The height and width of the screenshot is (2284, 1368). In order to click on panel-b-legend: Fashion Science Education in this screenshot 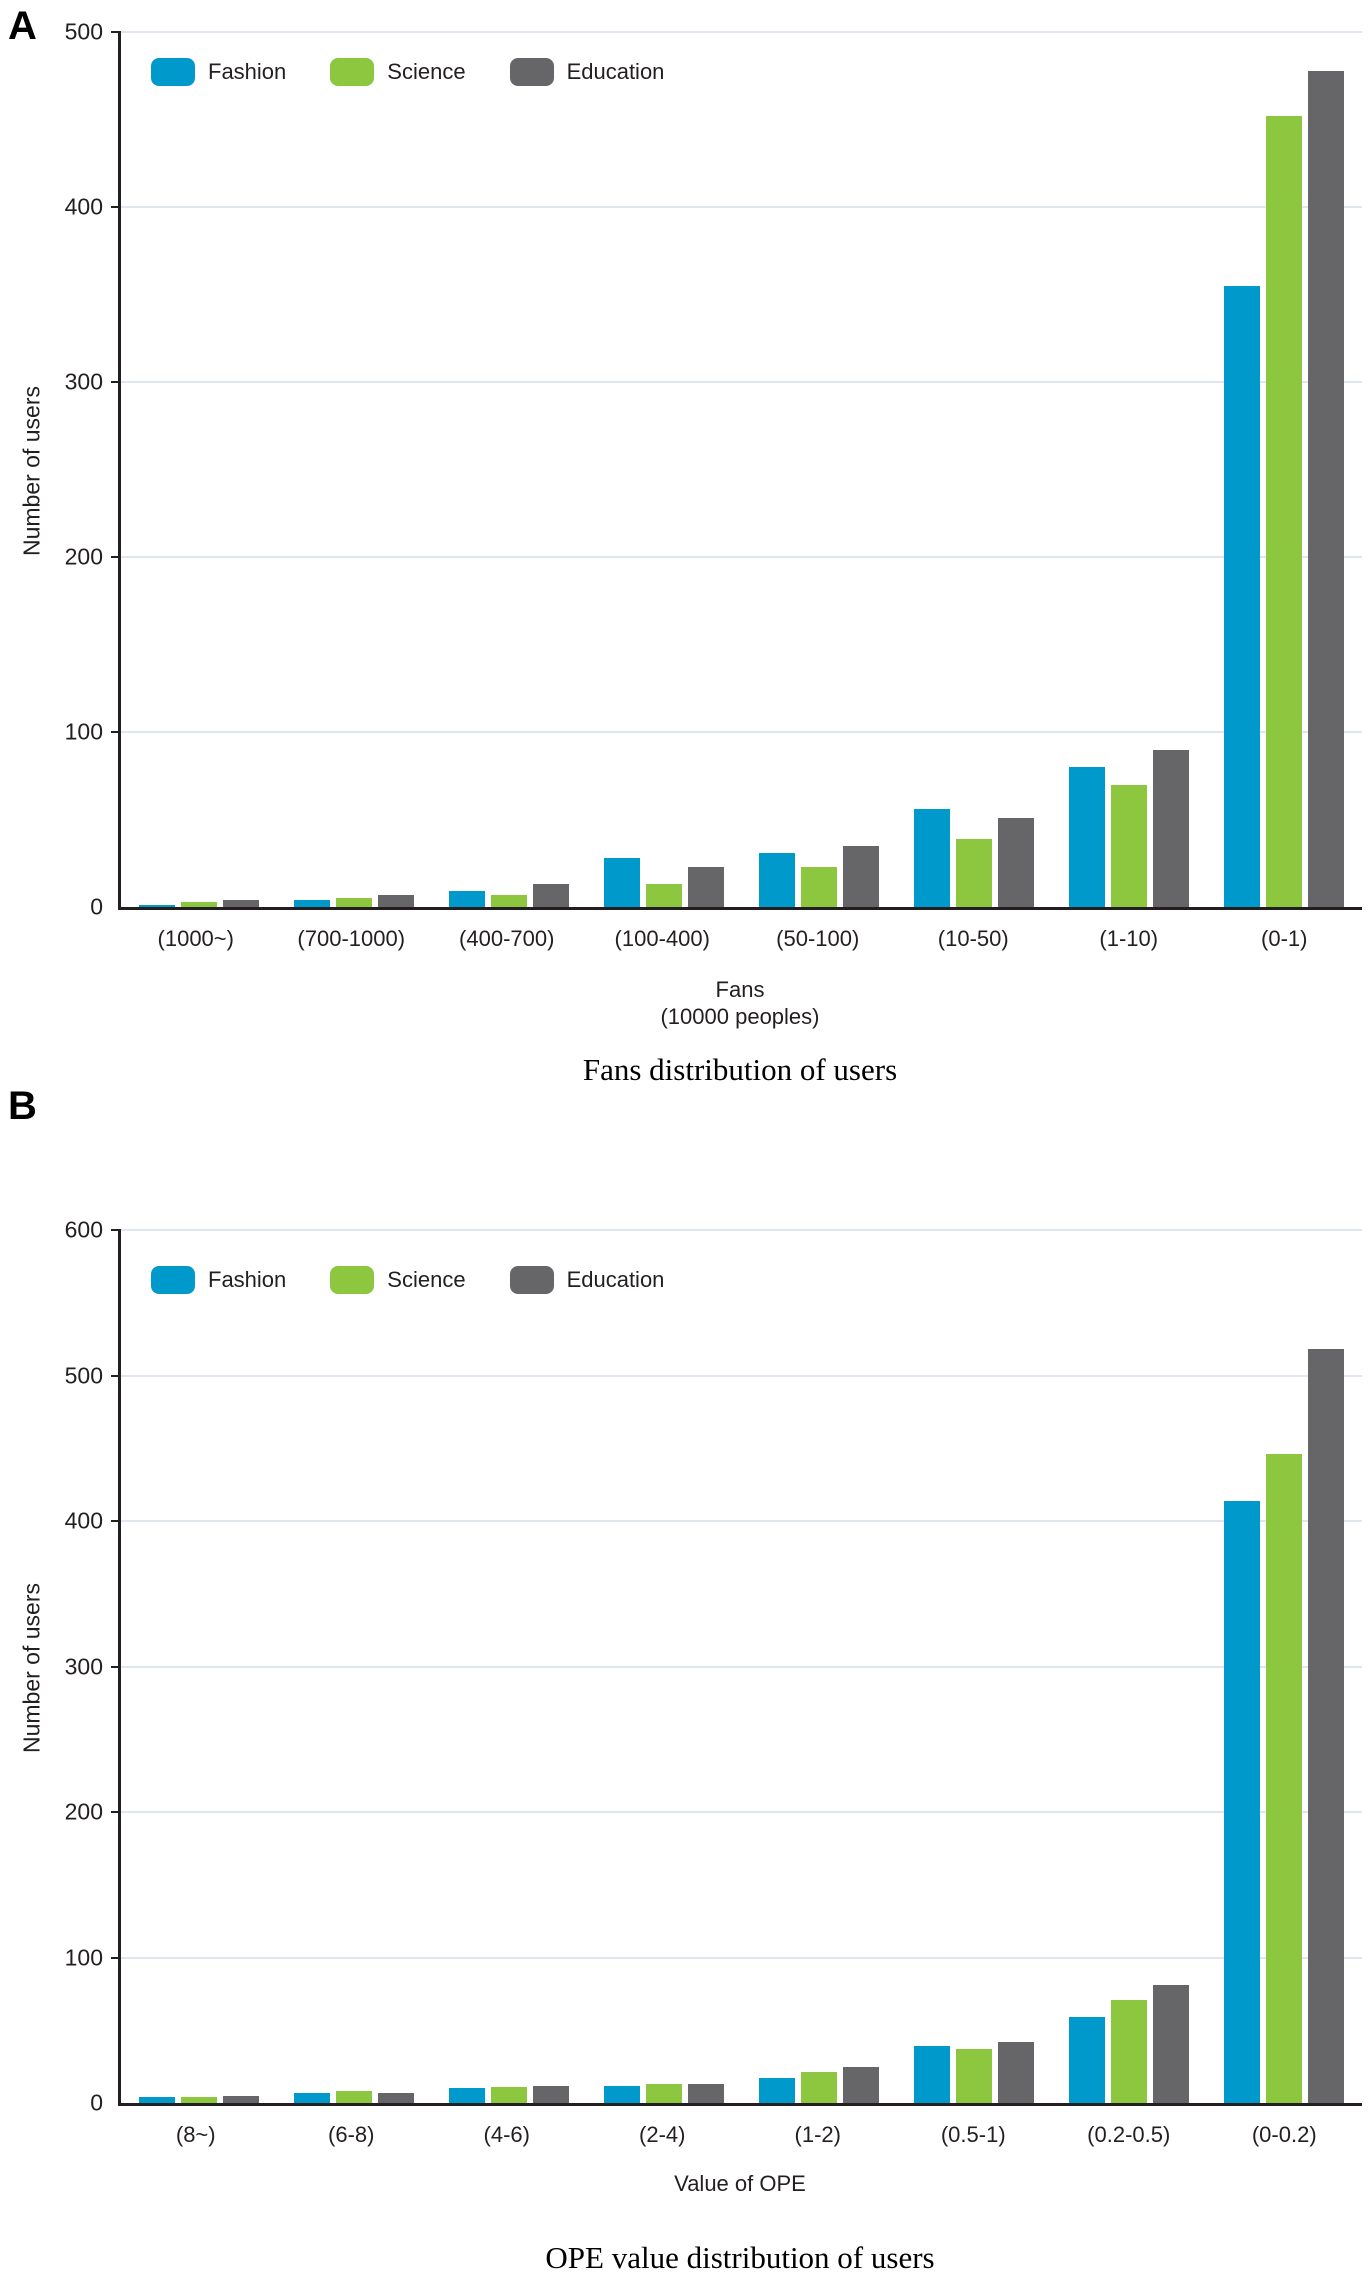, I will do `click(407, 1280)`.